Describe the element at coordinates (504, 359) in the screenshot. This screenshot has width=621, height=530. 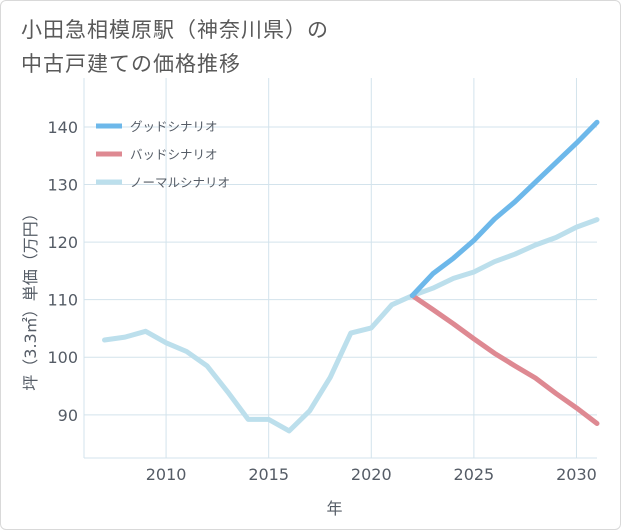
I see `series-line-bad` at that location.